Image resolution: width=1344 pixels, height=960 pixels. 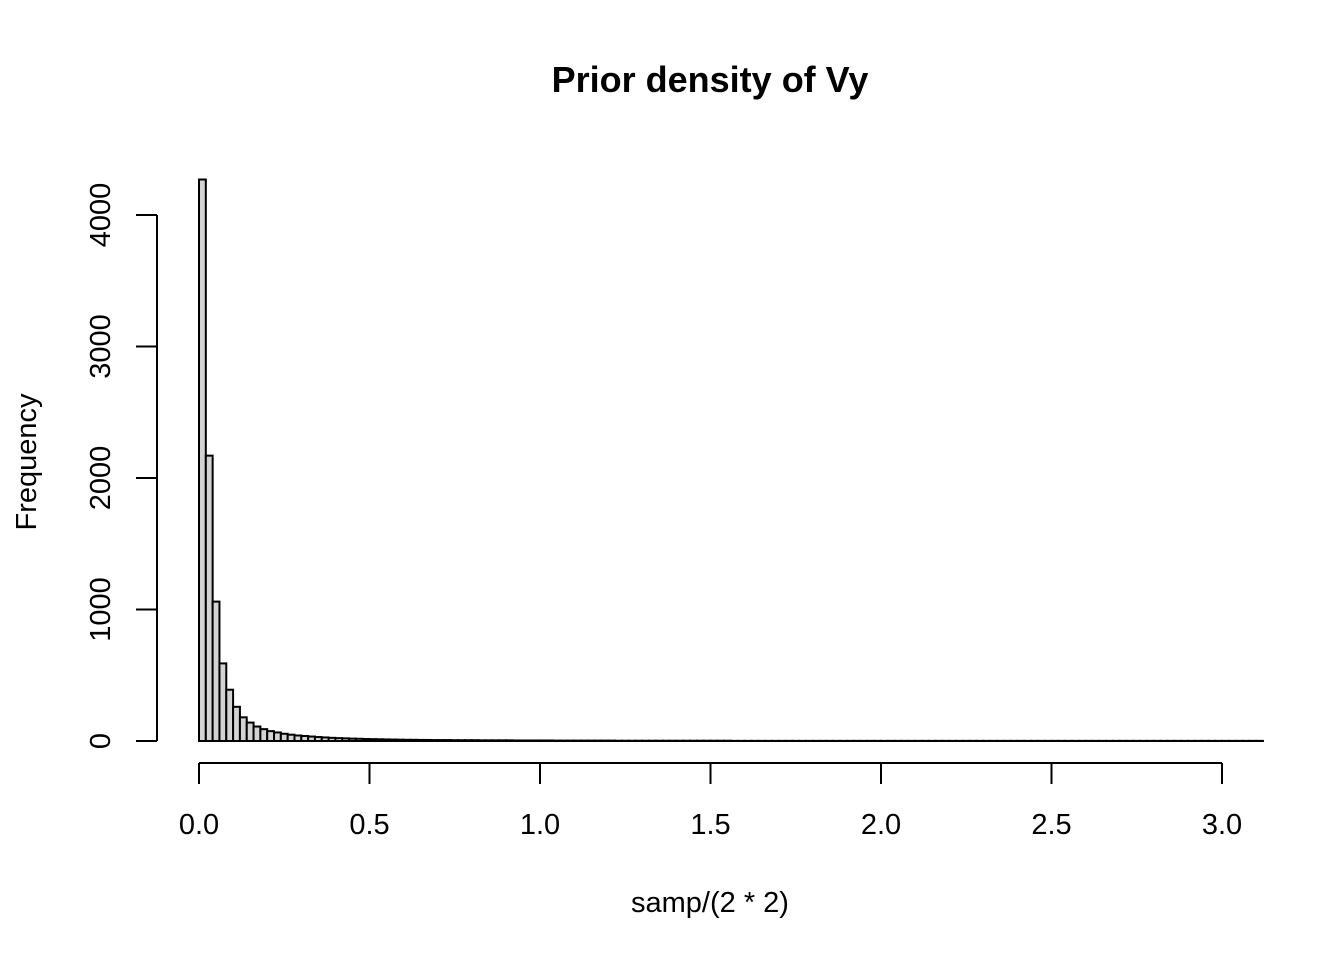 I want to click on x-tick-label: 2.0, so click(x=881, y=825).